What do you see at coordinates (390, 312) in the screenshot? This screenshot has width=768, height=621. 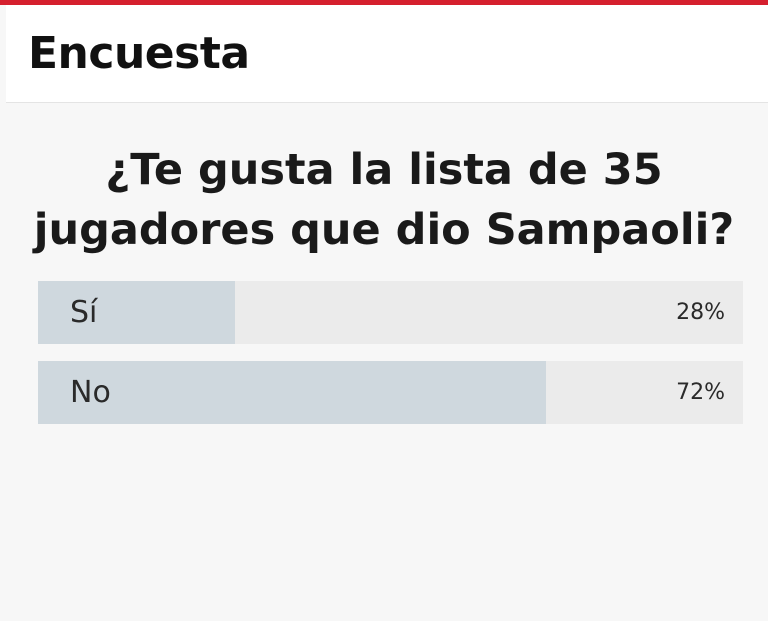 I see `poll-option-si: Sí 28%` at bounding box center [390, 312].